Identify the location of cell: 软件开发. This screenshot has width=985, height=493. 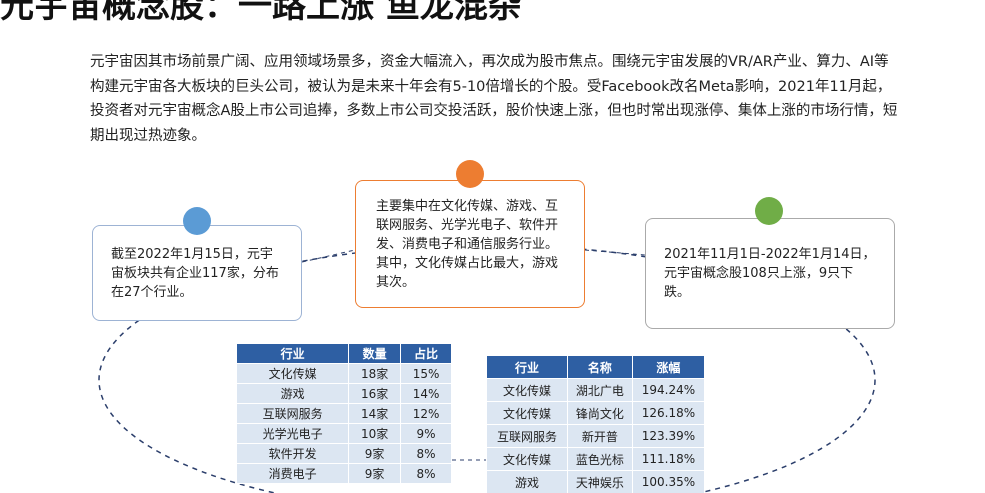
(292, 453).